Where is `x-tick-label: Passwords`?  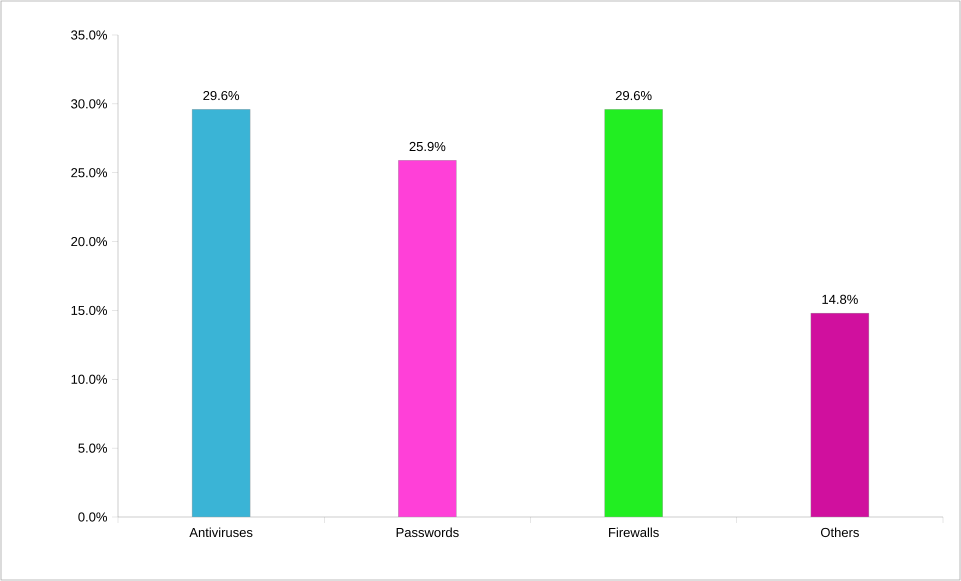 x-tick-label: Passwords is located at coordinates (427, 533).